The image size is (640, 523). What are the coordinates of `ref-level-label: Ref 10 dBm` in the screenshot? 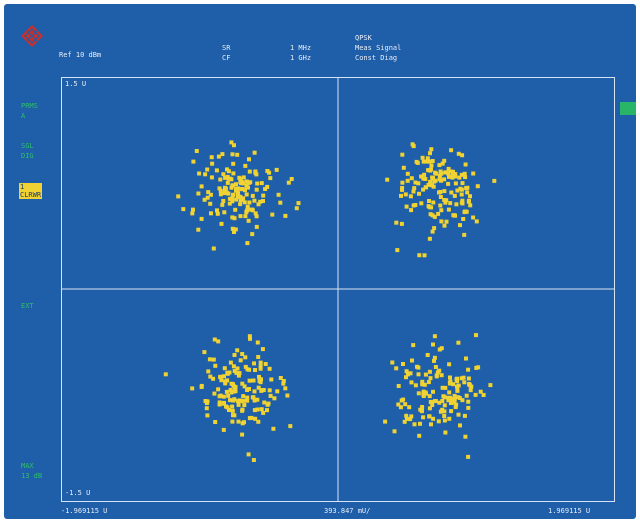 It's located at (80, 55).